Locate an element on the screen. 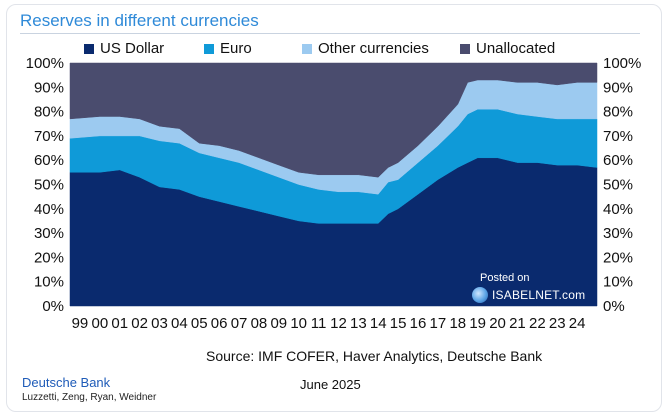 The width and height of the screenshot is (670, 419). legend-label: Euro is located at coordinates (236, 48).